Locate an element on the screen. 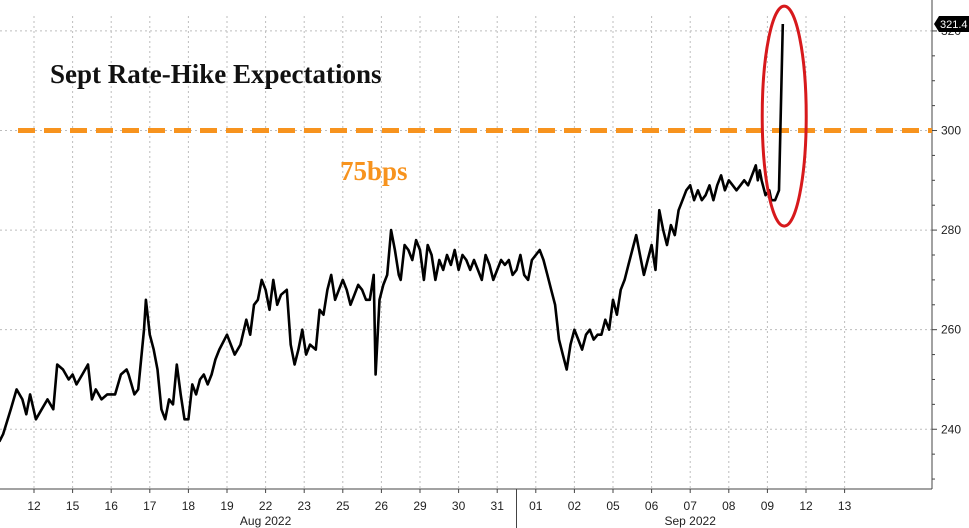 The image size is (969, 528). x-tick-label: 23 is located at coordinates (305, 506).